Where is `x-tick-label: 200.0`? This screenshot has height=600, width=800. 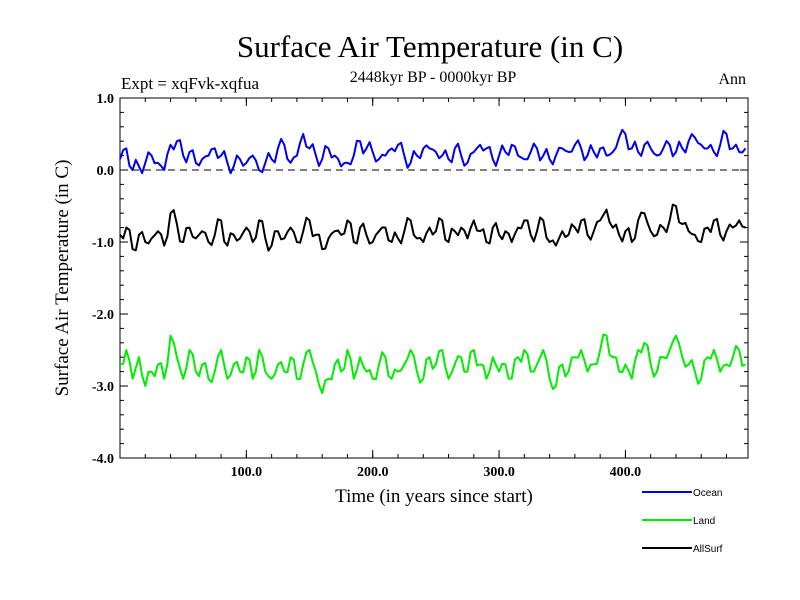
x-tick-label: 200.0 is located at coordinates (373, 472).